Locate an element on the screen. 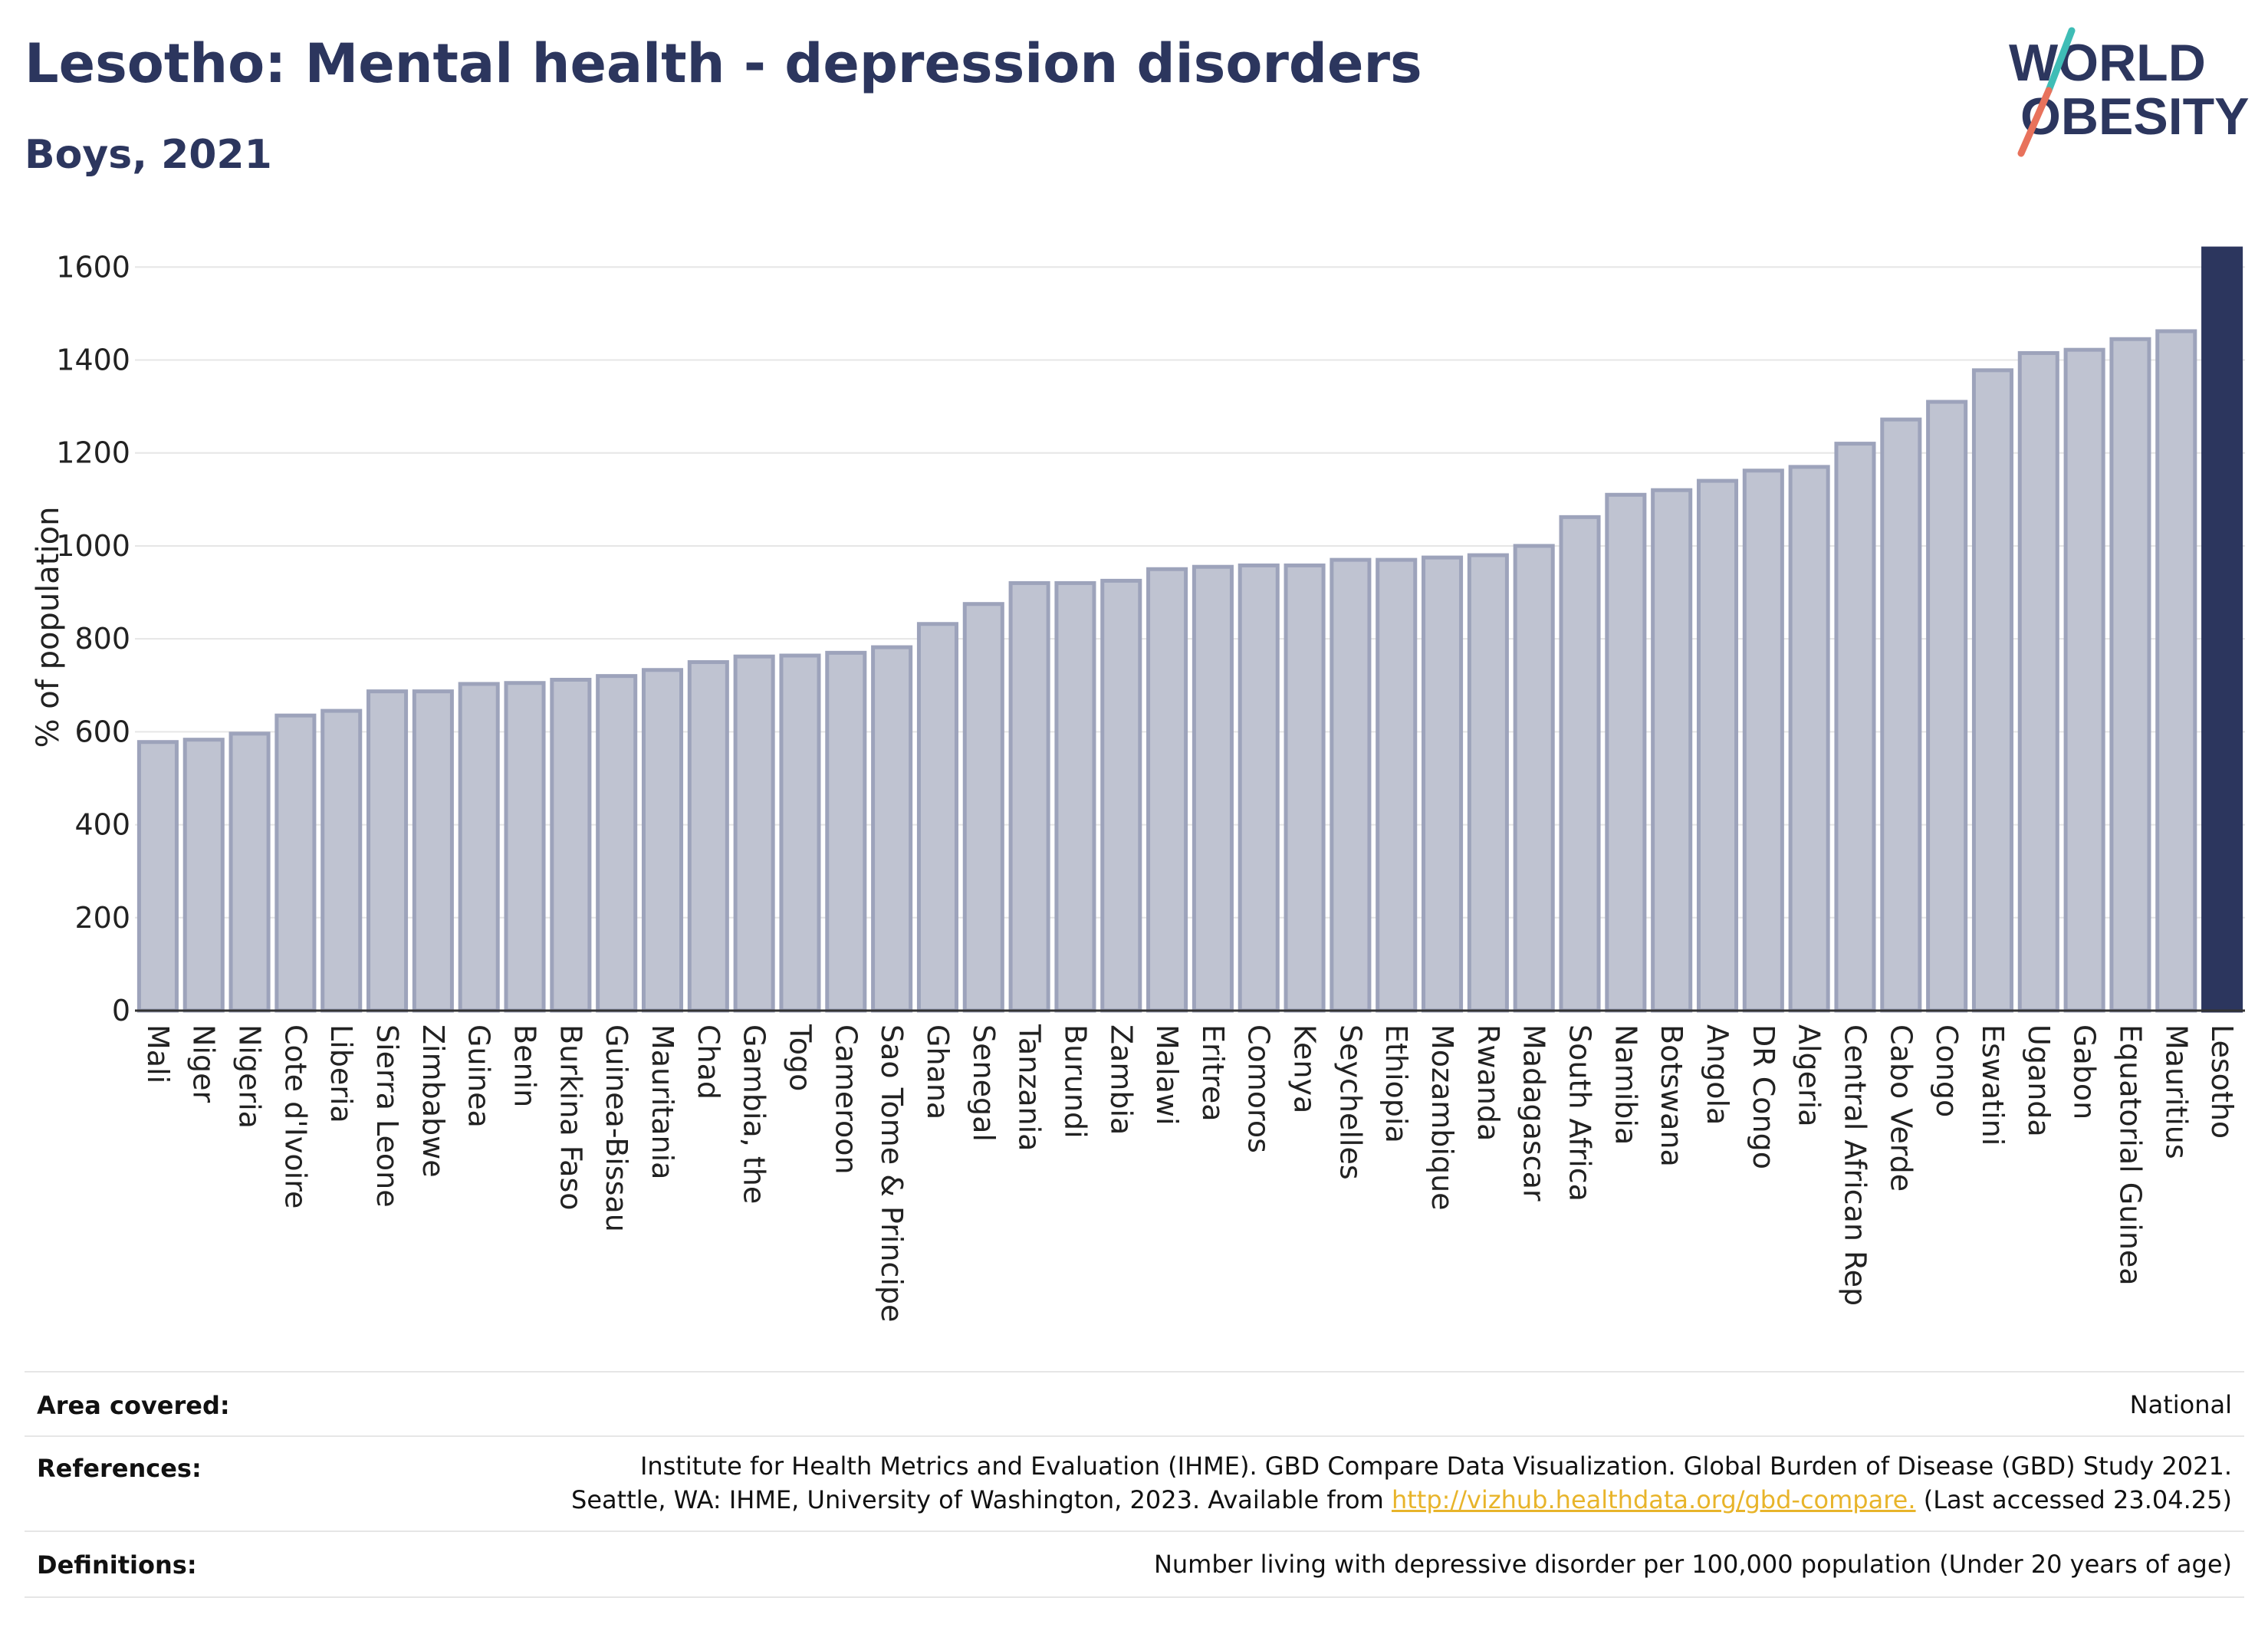 Image resolution: width=2268 pixels, height=1634 pixels. x-tick-label: Comoros is located at coordinates (1259, 1089).